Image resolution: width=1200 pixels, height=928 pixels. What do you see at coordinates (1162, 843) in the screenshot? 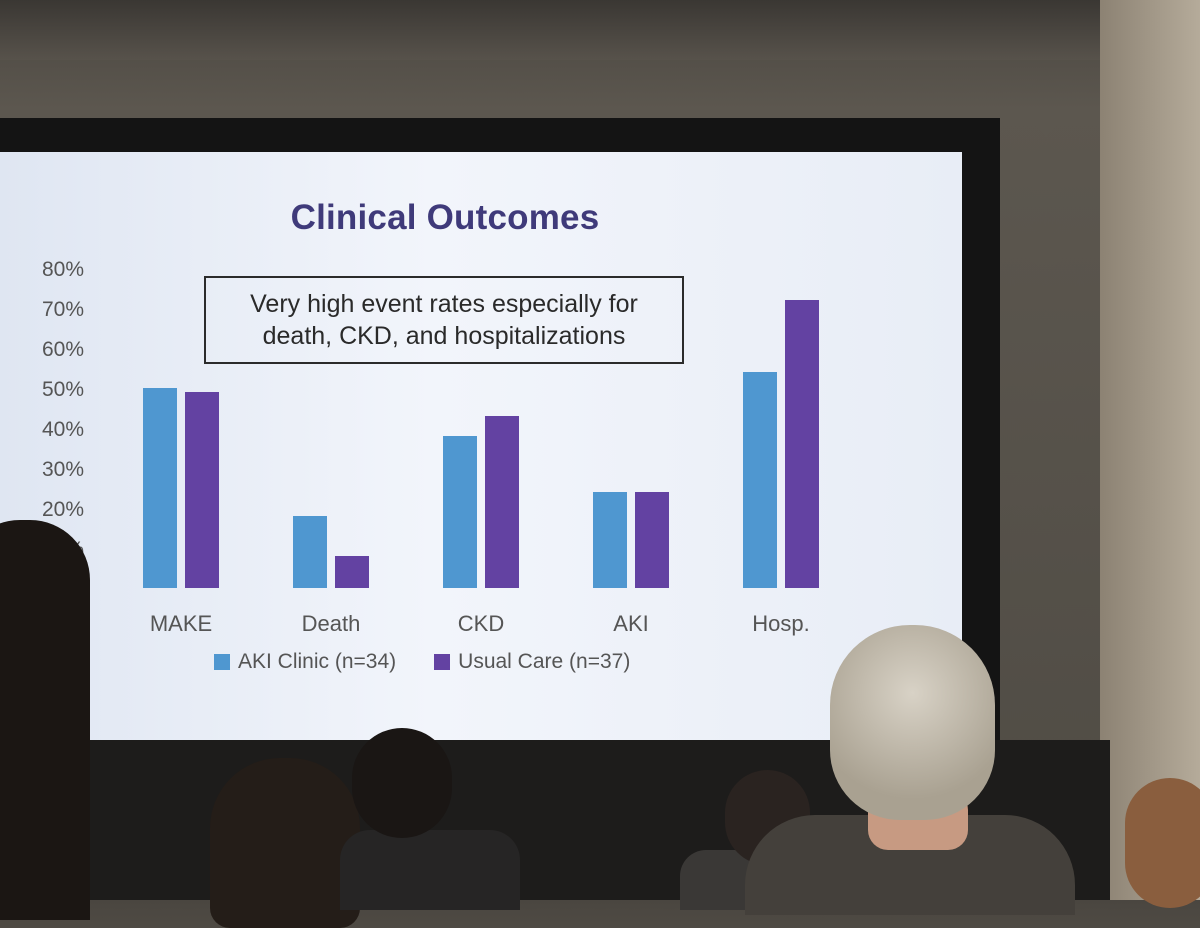
I see `audience-member-right` at bounding box center [1162, 843].